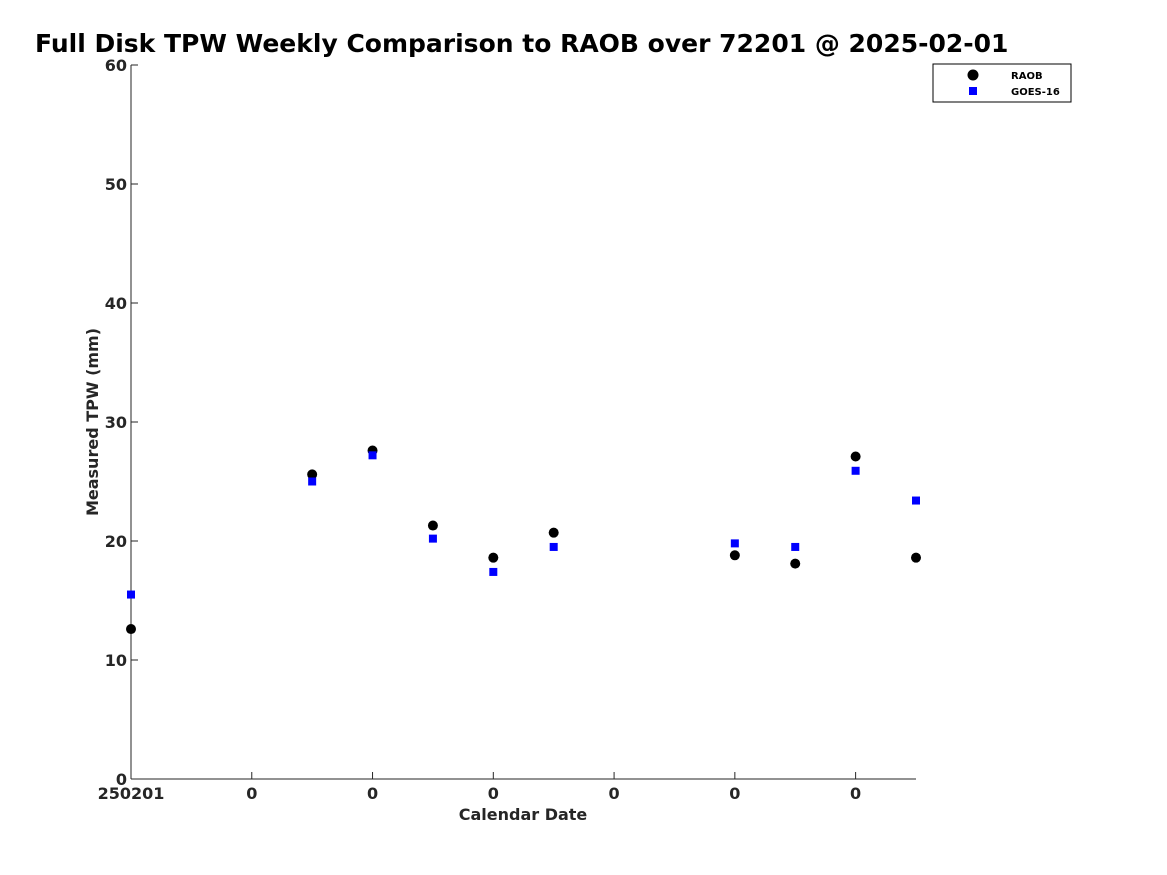  I want to click on data-points, so click(523, 540).